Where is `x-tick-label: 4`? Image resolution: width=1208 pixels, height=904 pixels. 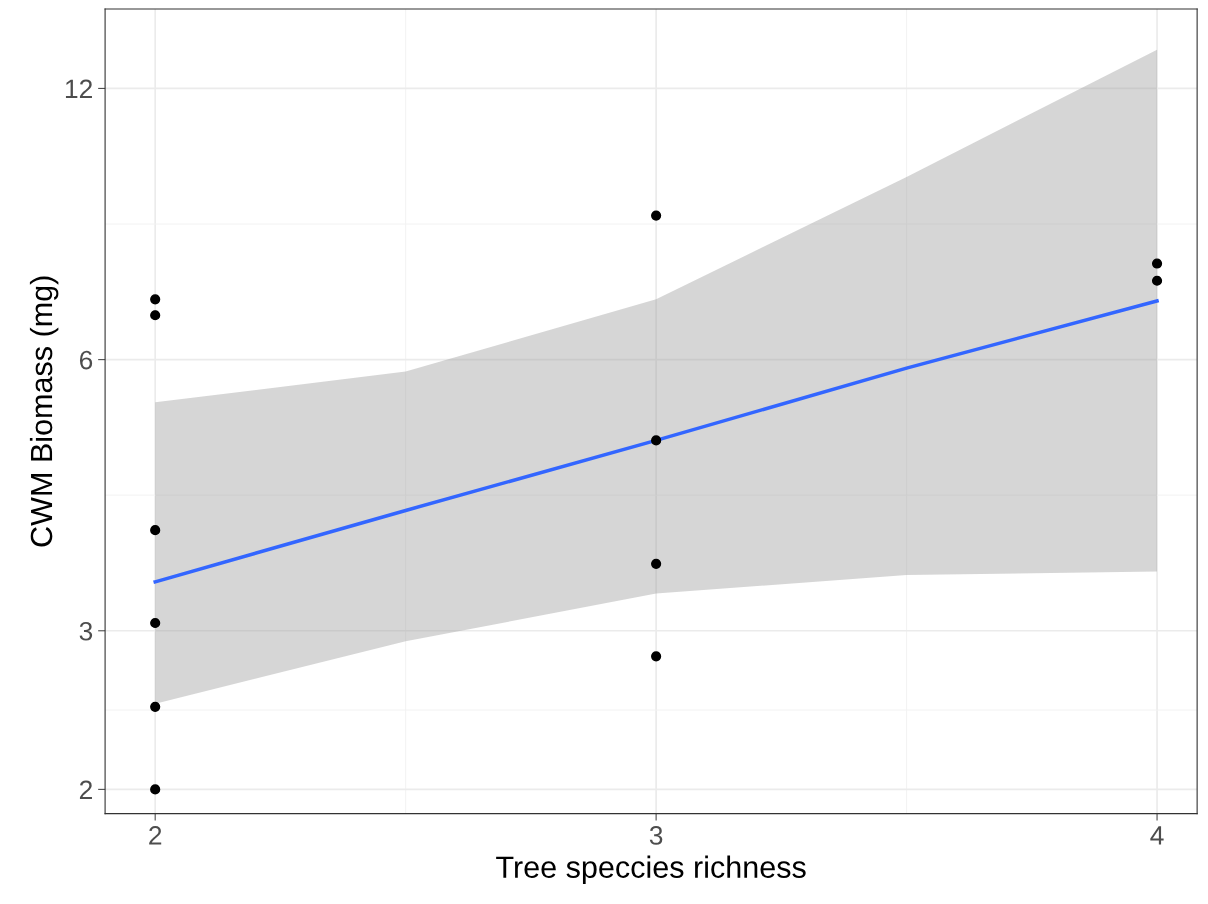
x-tick-label: 4 is located at coordinates (1157, 835).